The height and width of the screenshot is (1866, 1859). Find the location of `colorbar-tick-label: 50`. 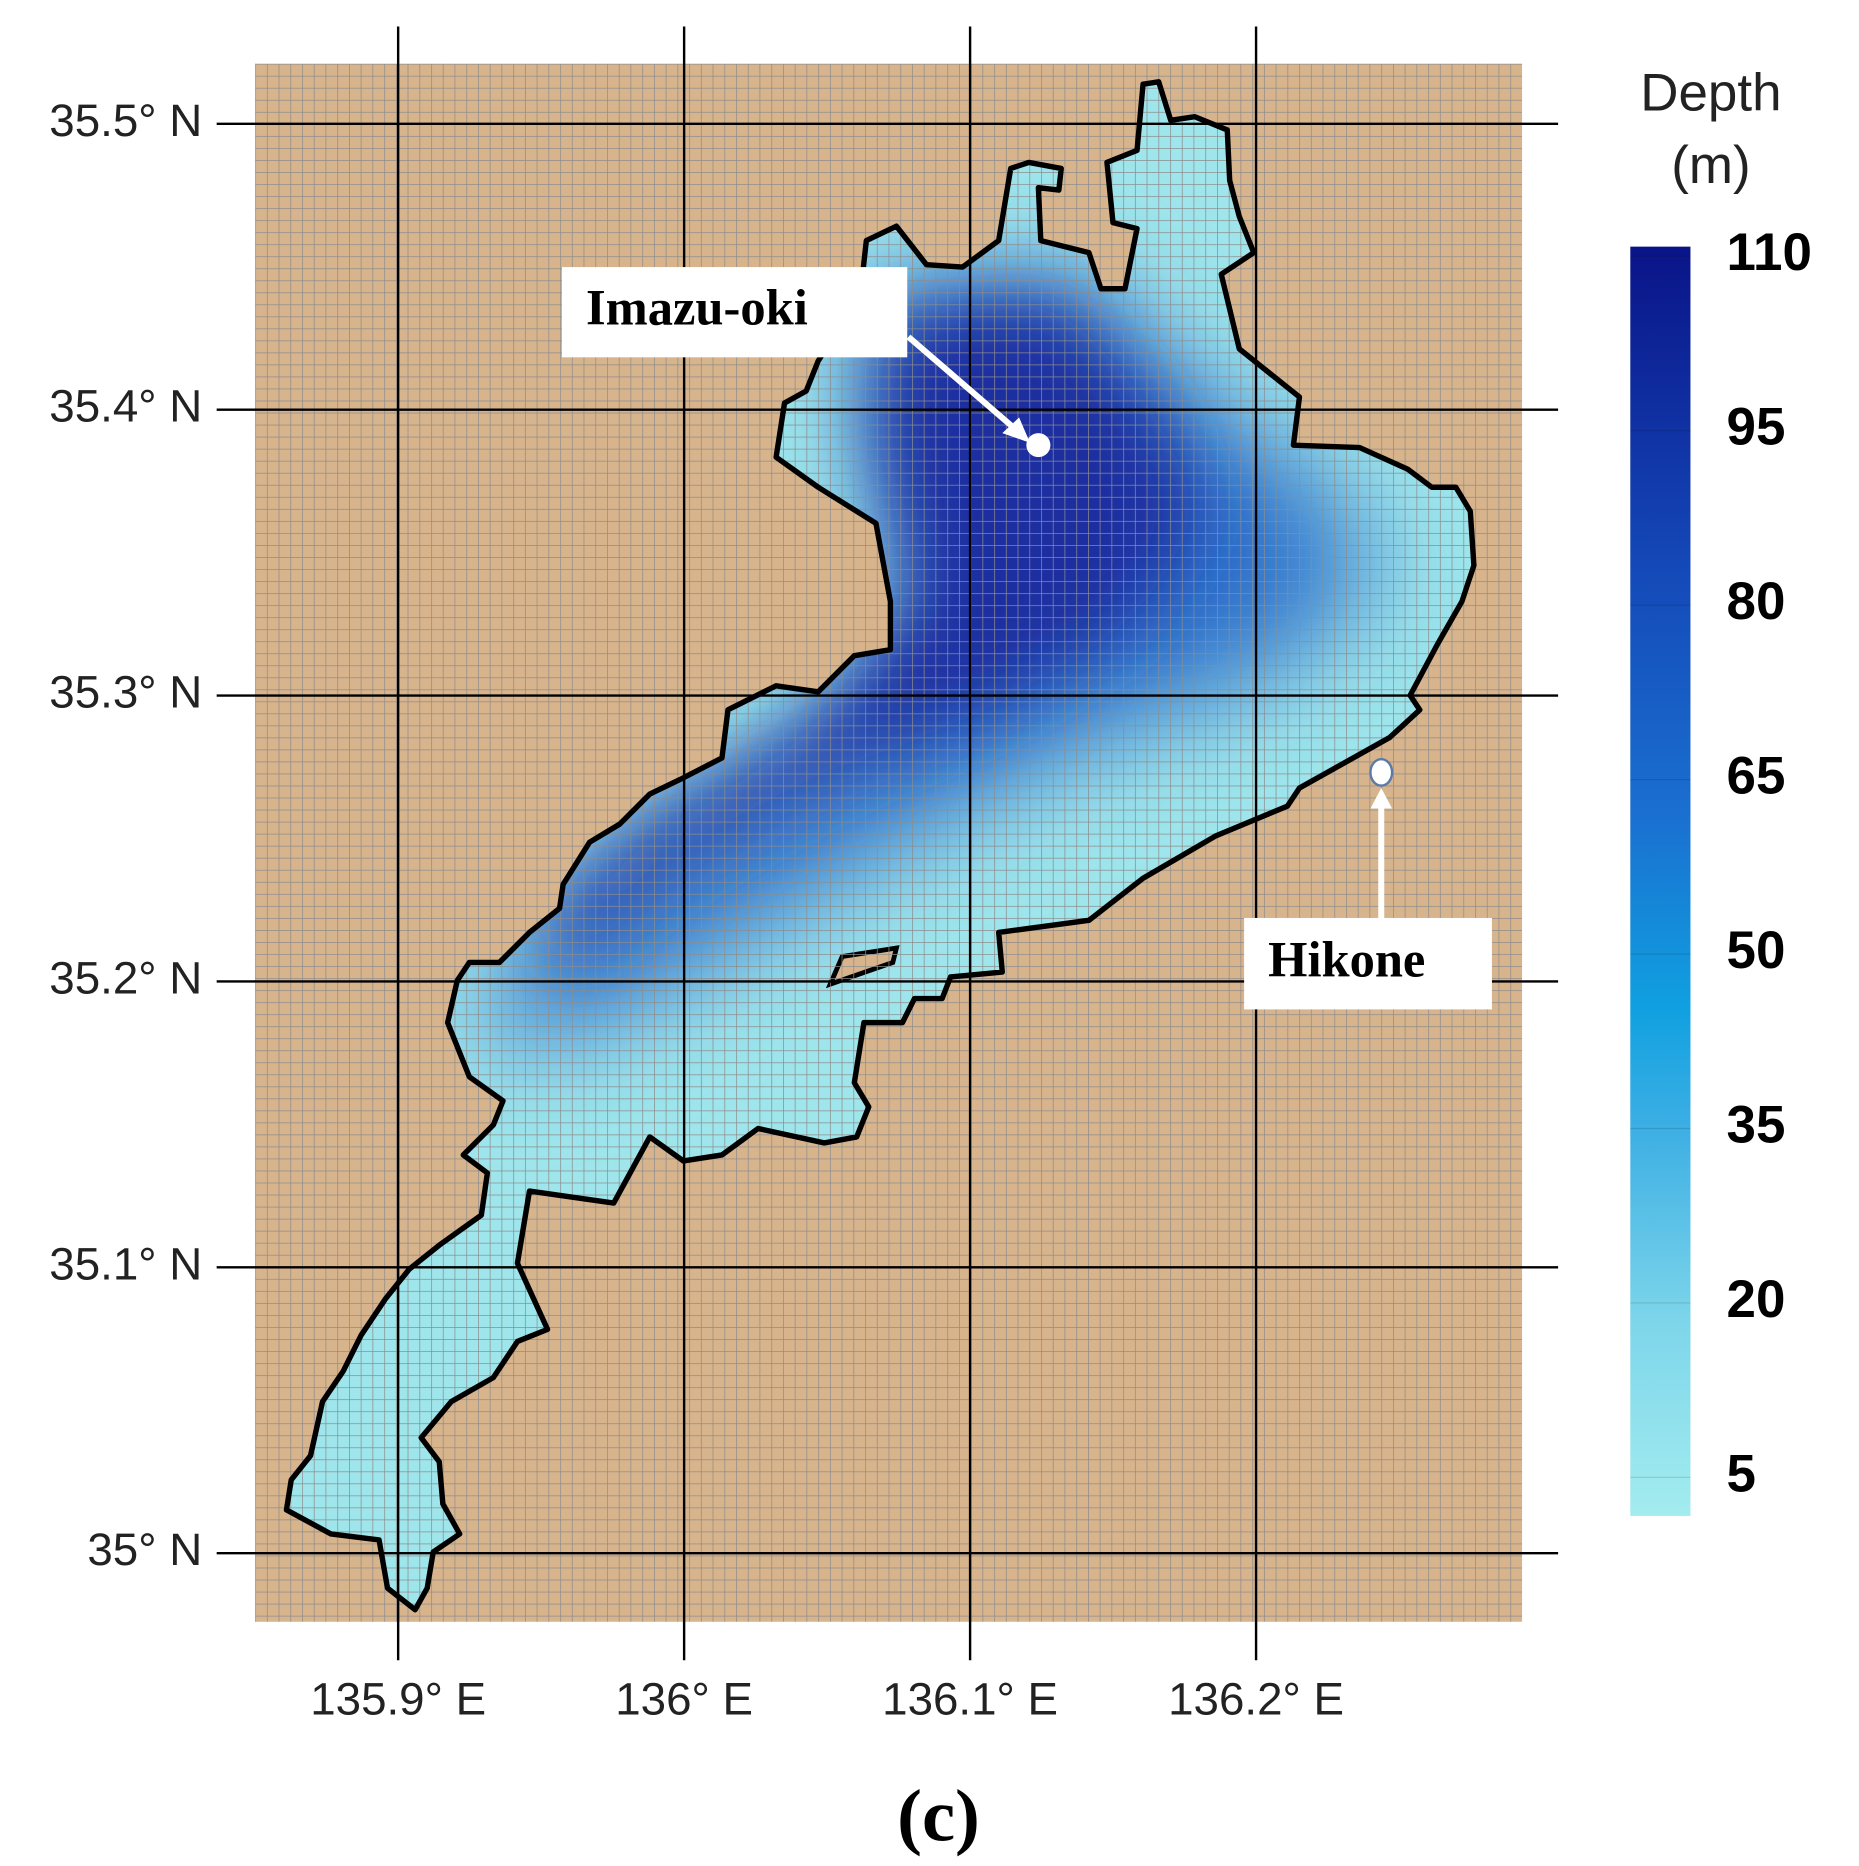

colorbar-tick-label: 50 is located at coordinates (1756, 950).